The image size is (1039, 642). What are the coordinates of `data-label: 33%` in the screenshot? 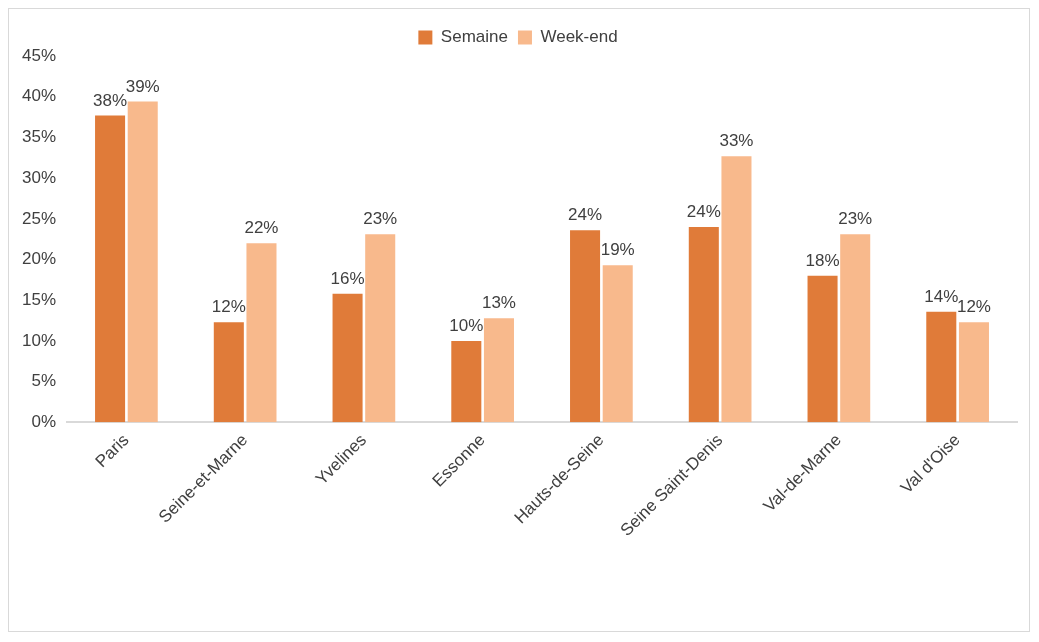 It's located at (736, 141).